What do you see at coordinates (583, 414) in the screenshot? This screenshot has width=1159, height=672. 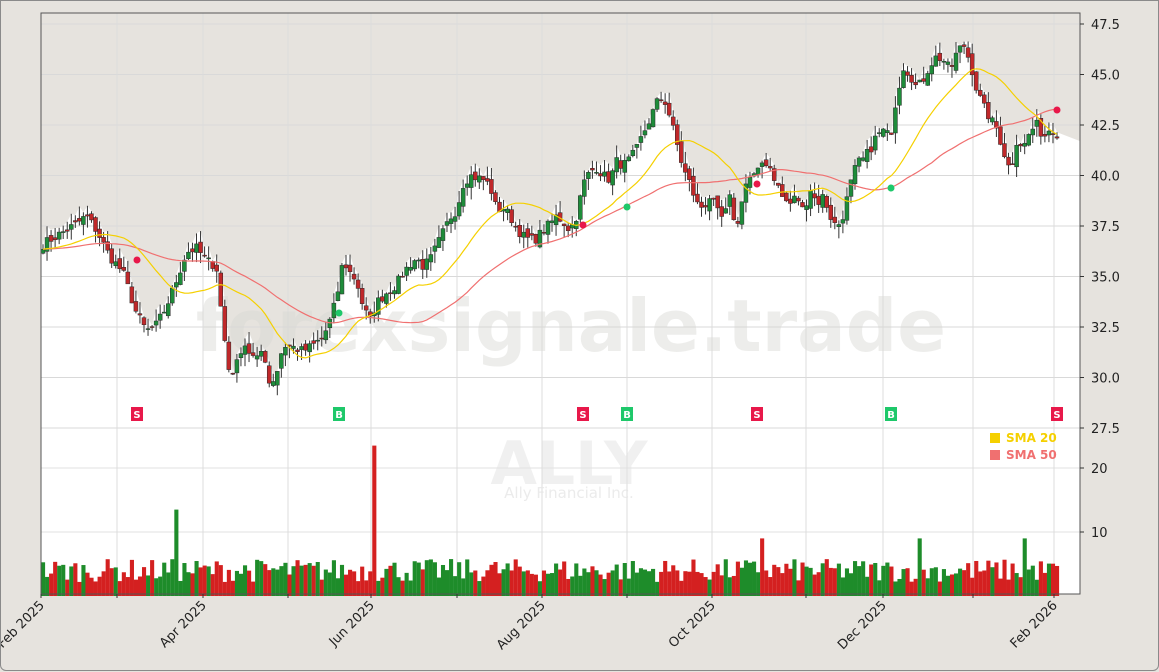 I see `sell-signal-badge` at bounding box center [583, 414].